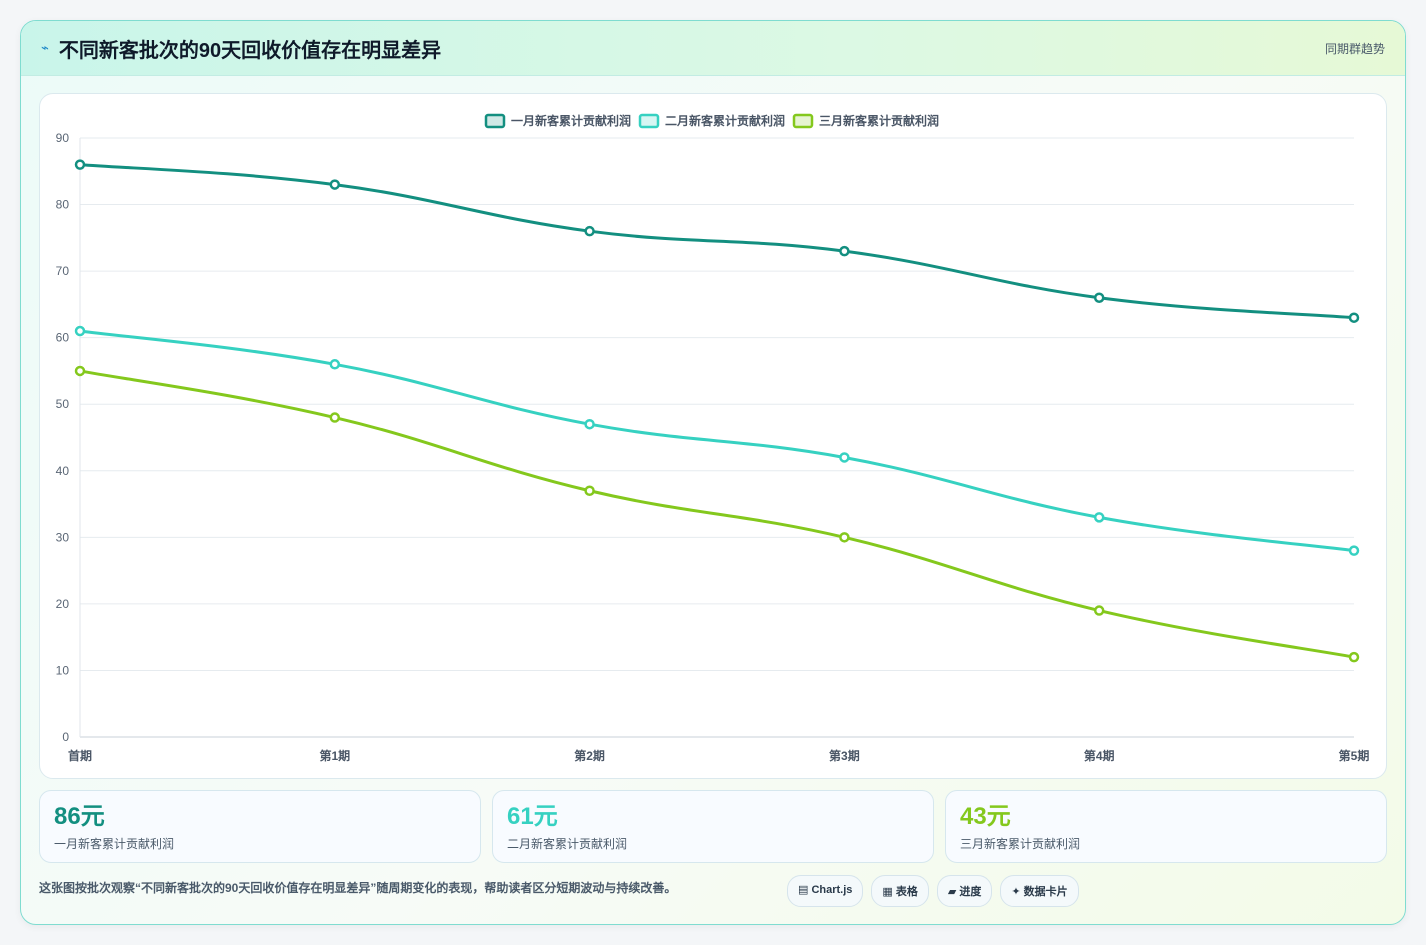 The image size is (1426, 945). I want to click on kpi-value: 61元, so click(532, 816).